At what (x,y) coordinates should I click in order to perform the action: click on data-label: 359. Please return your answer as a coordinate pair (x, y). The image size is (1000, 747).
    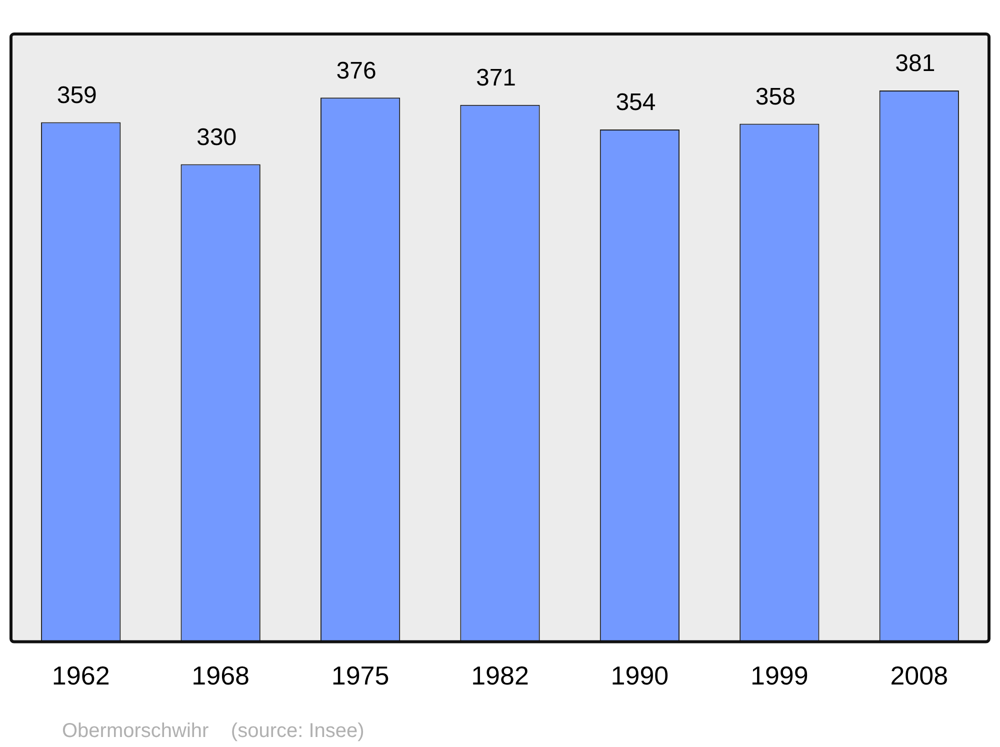
    Looking at the image, I should click on (76, 95).